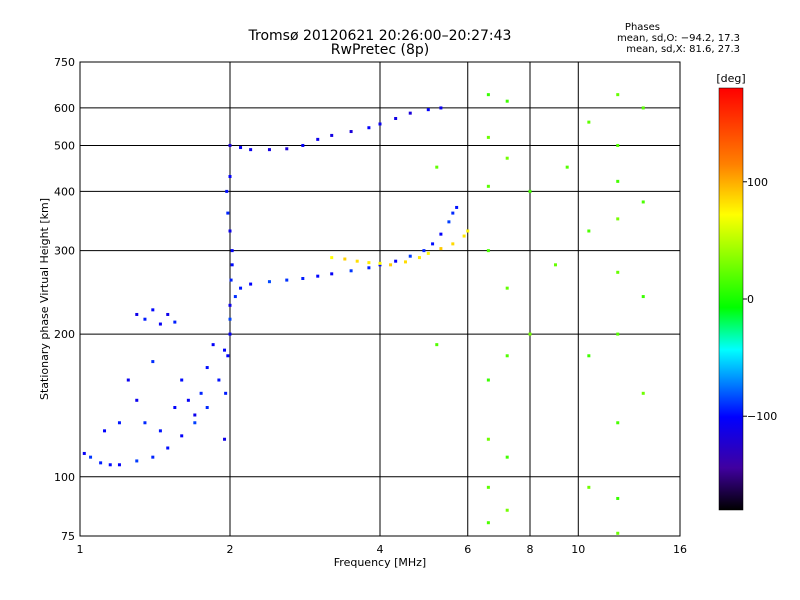  Describe the element at coordinates (760, 299) in the screenshot. I see `colorbar-ticks: 100 0 −100` at that location.